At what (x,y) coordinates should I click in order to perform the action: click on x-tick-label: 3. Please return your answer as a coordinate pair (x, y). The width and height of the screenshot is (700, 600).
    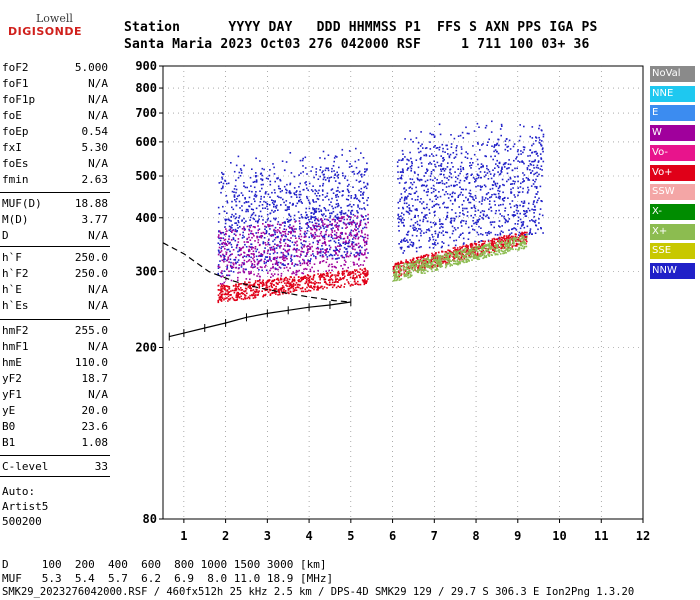
    Looking at the image, I should click on (267, 536).